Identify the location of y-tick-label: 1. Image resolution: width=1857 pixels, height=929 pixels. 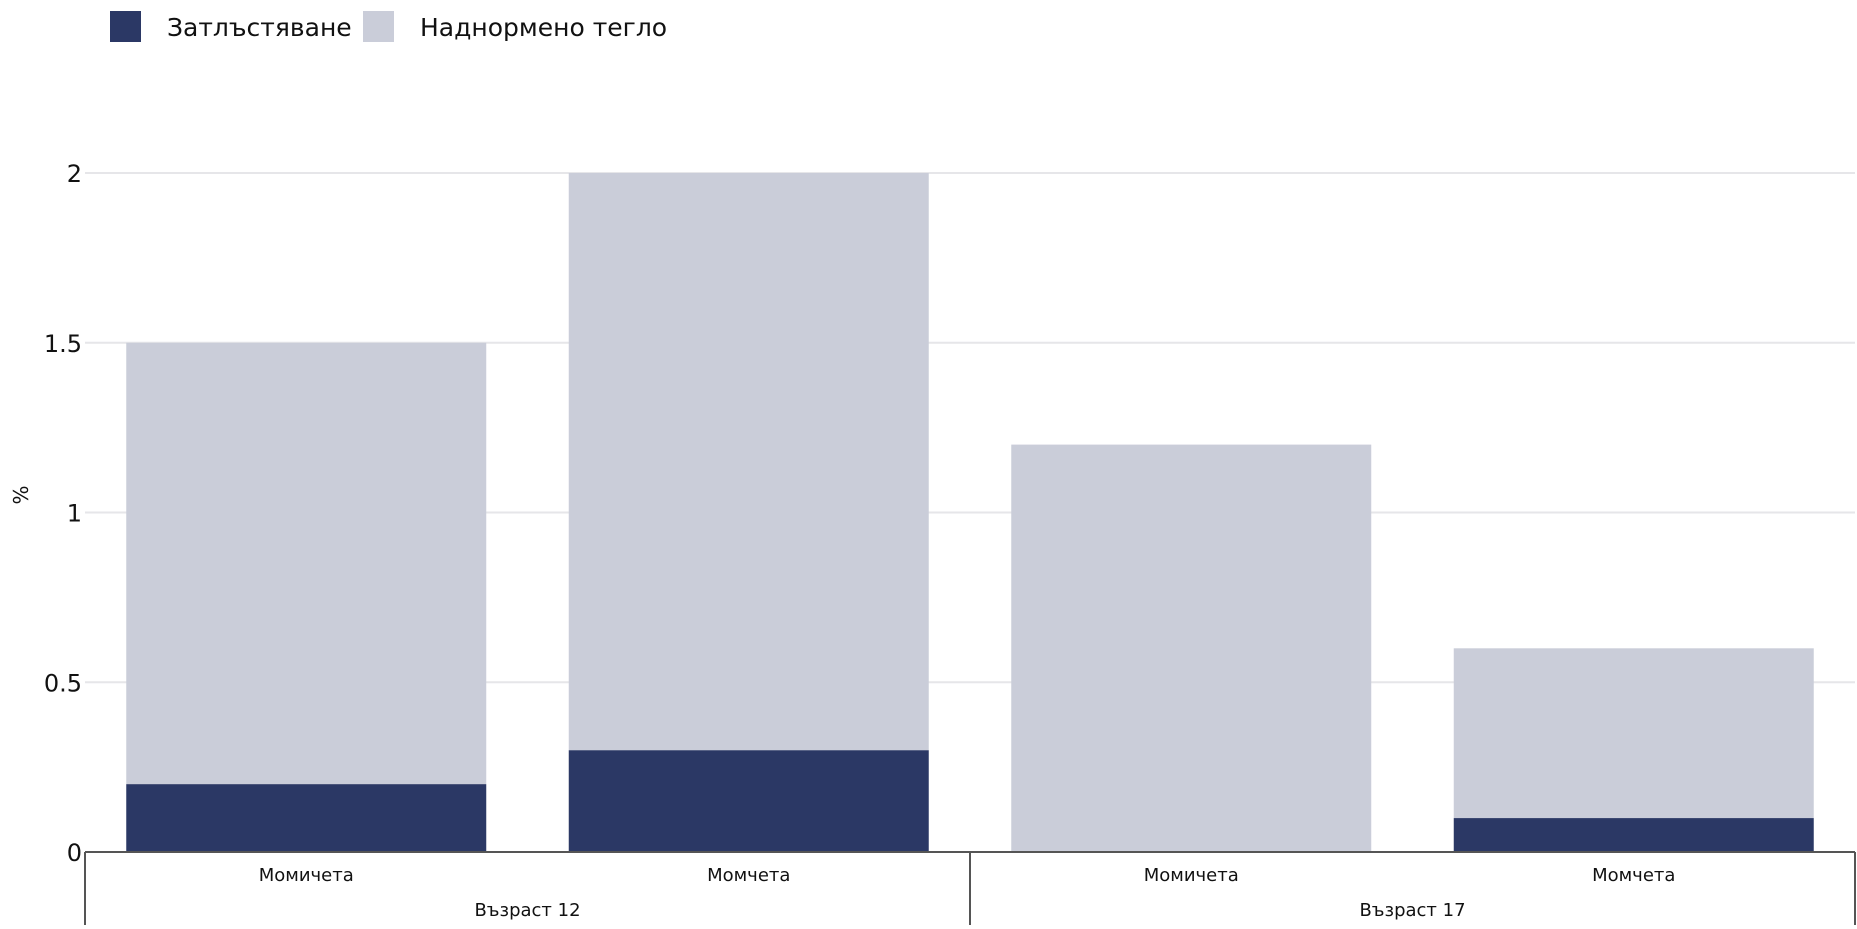
(74, 514).